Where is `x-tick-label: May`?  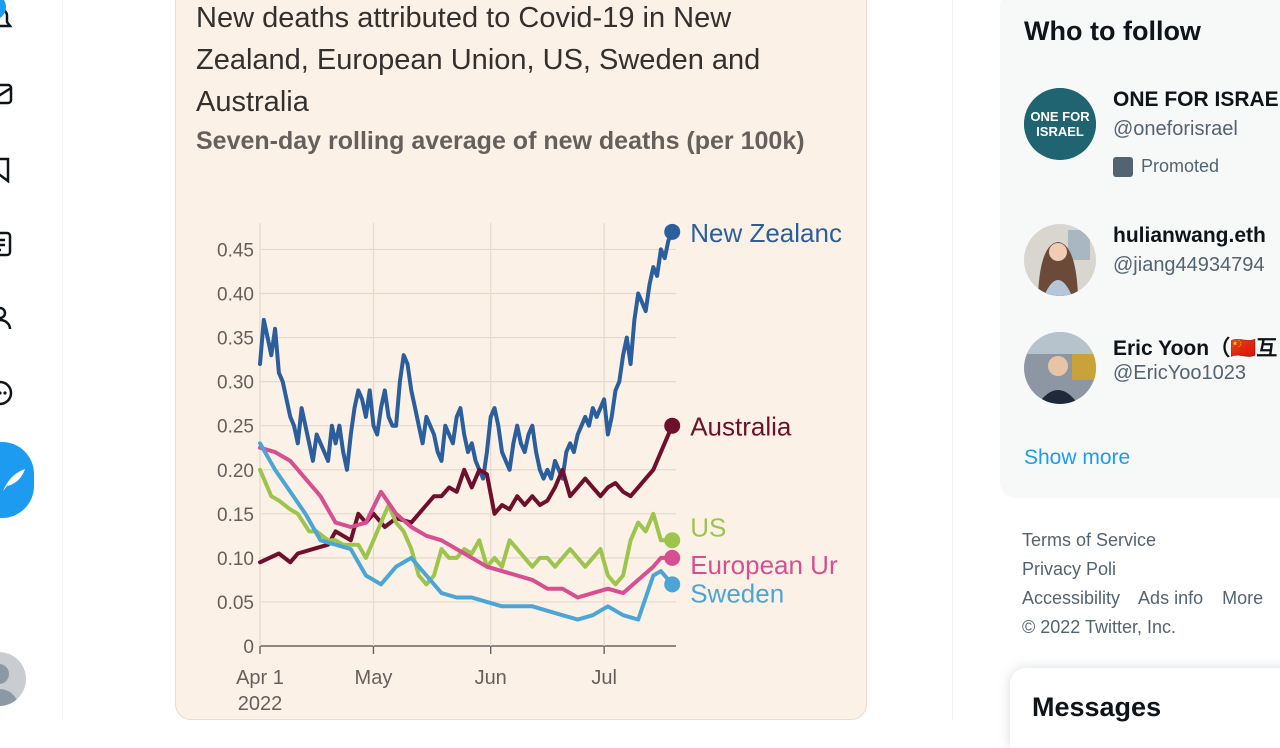 x-tick-label: May is located at coordinates (374, 678).